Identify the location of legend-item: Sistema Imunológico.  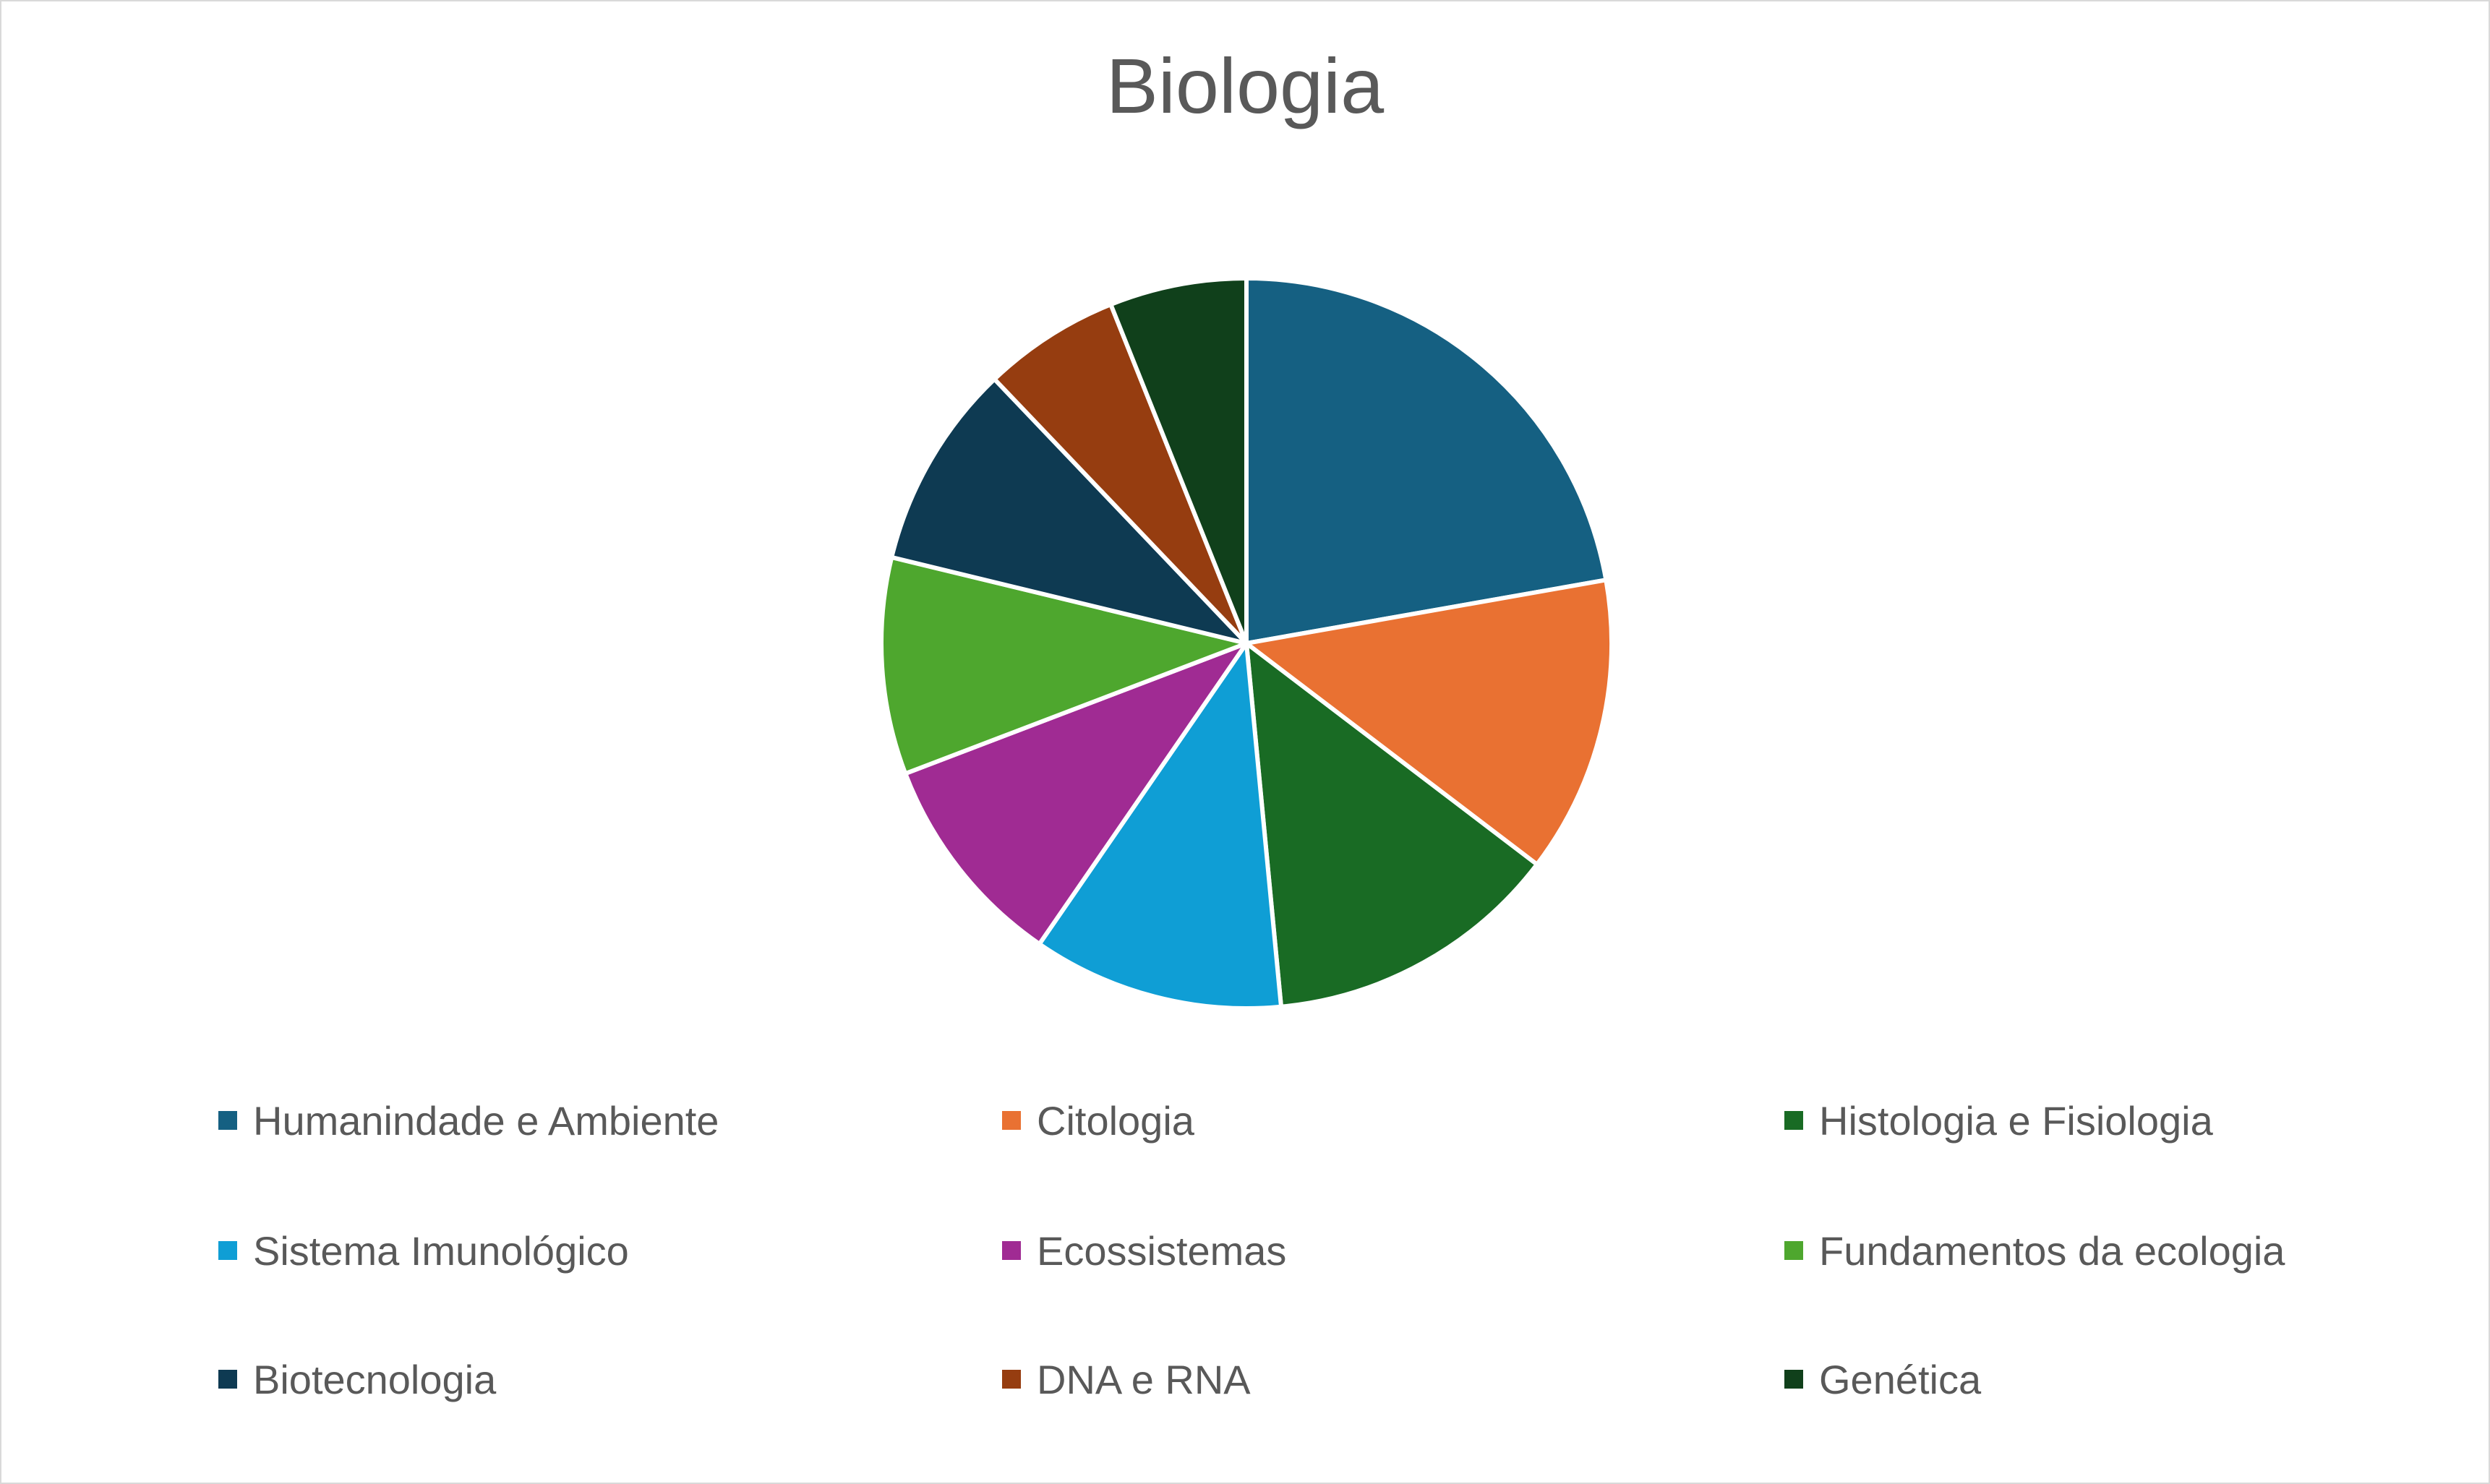
(423, 1250).